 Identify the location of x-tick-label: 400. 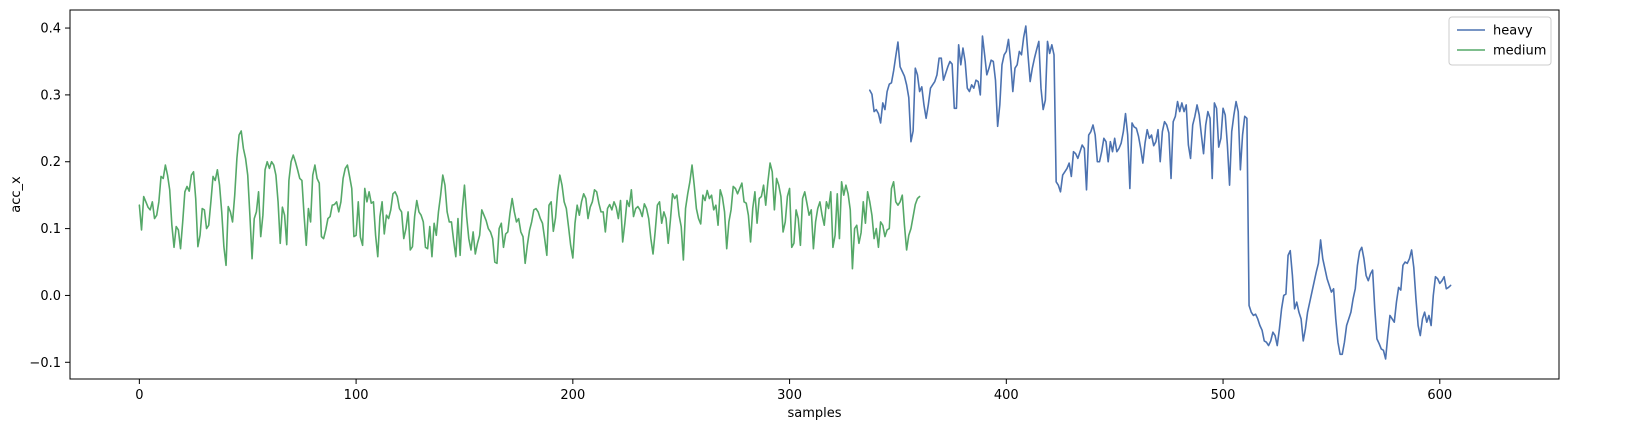
(1006, 395).